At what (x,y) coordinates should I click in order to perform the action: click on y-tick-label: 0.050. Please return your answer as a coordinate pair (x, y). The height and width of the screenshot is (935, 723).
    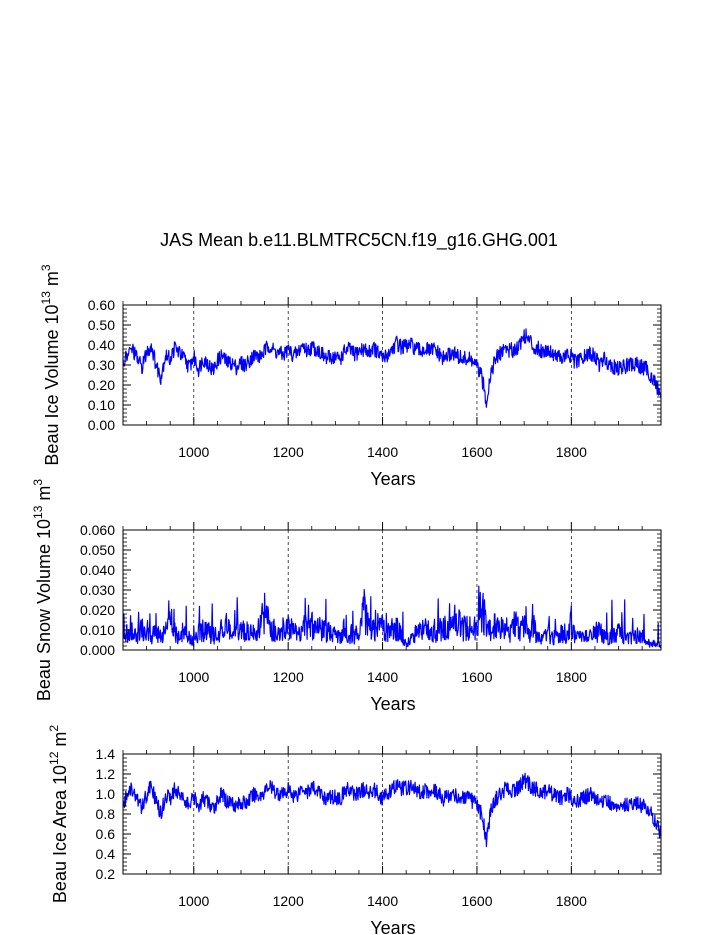
    Looking at the image, I should click on (97, 550).